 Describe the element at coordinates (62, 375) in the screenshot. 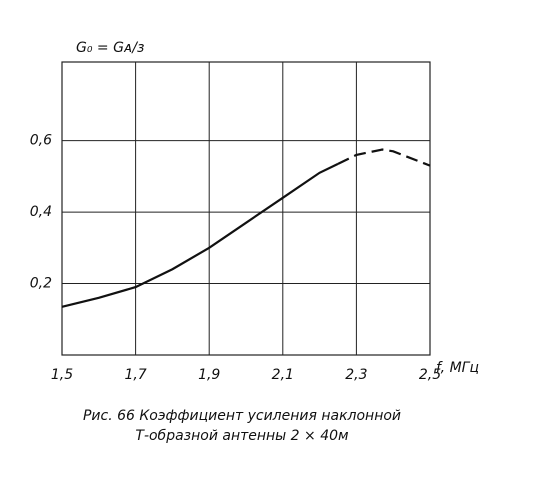

I see `x-tick-label: 1,5` at that location.